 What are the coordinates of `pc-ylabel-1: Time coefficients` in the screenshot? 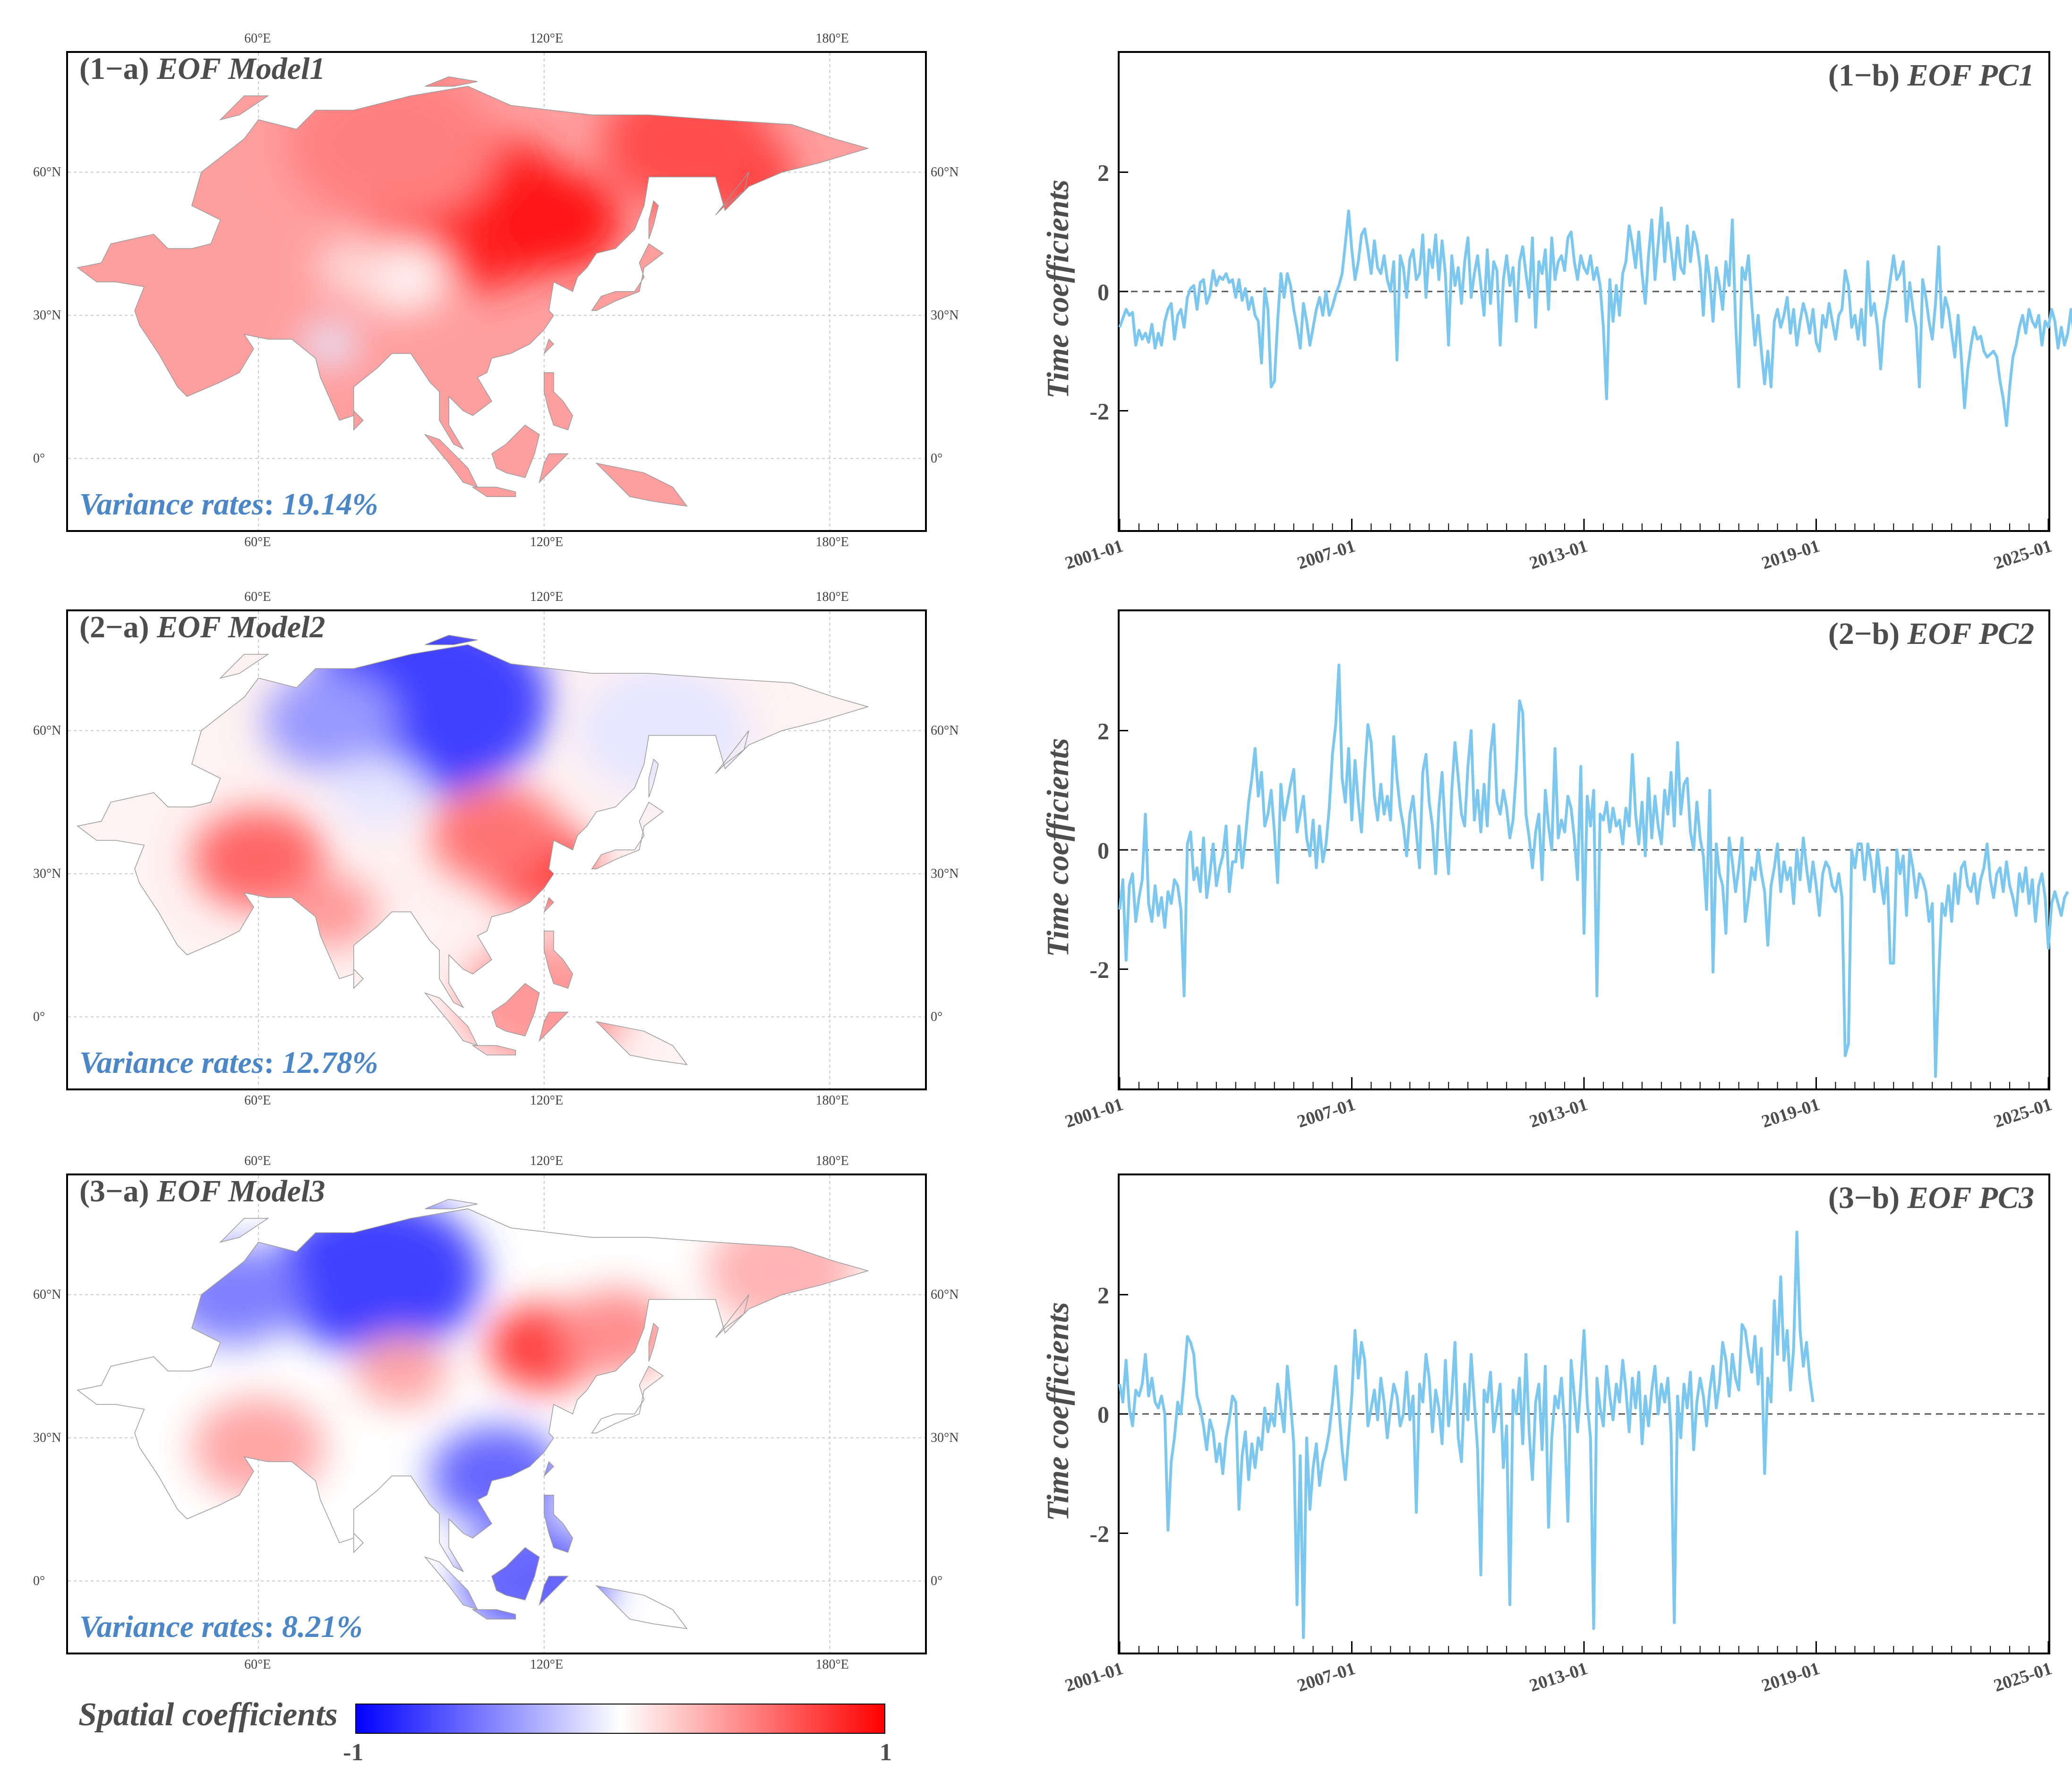 It's located at (1058, 289).